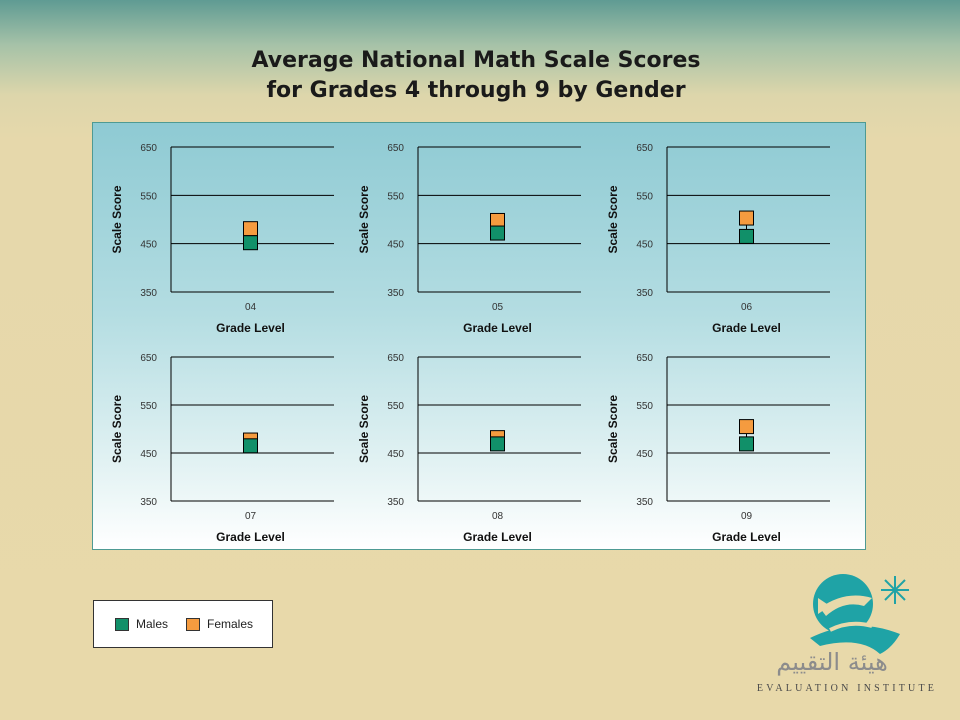  I want to click on chart-panel-09: 350 450 550 650 Scale Score 09 Grade Level, so click(718, 448).